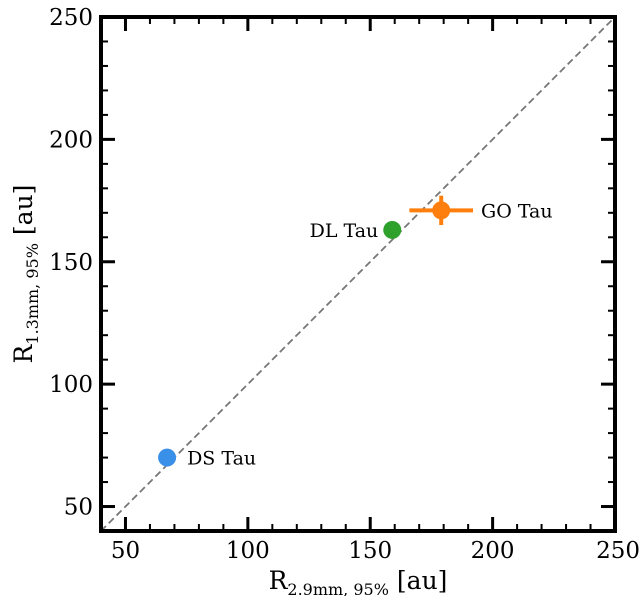 The image size is (642, 596). I want to click on y-axis-label-sub: 1.3mm, 95%, so click(32, 294).